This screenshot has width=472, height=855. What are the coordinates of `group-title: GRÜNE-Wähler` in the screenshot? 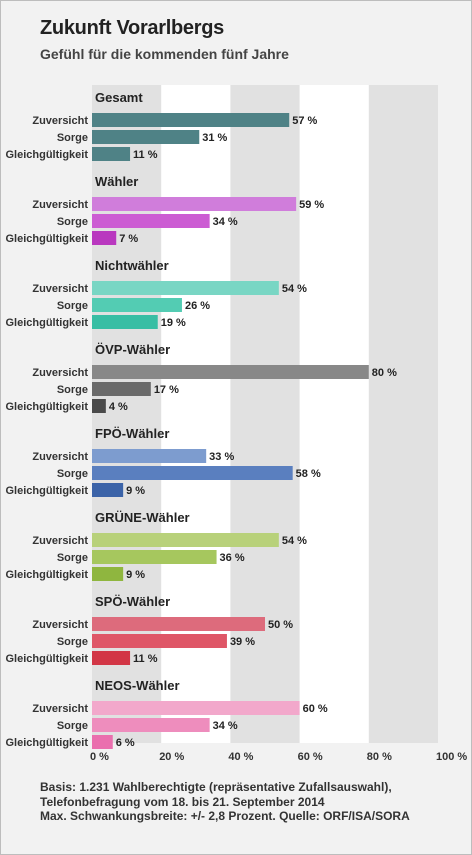 It's located at (142, 517).